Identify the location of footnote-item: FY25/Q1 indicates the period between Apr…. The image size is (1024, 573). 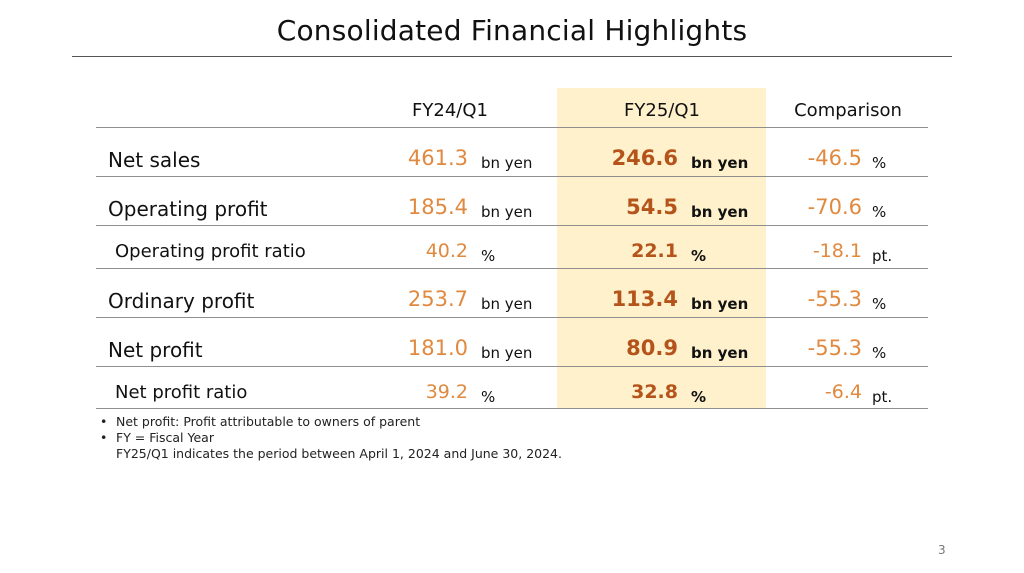
(331, 454).